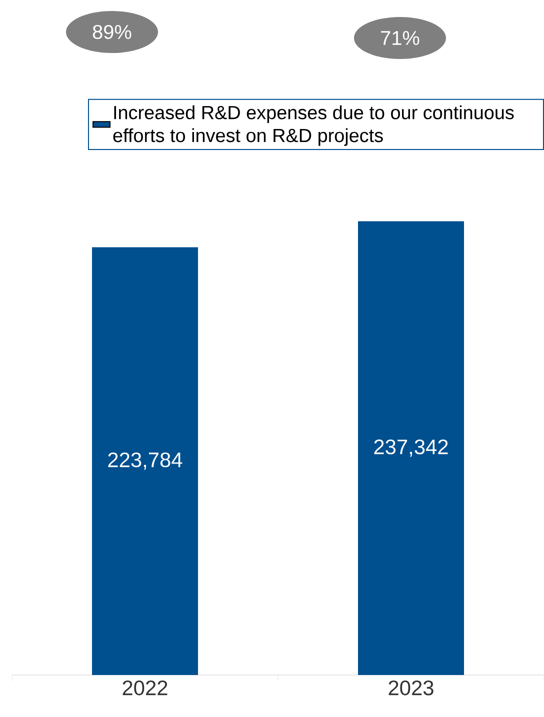 The image size is (544, 717). Describe the element at coordinates (400, 38) in the screenshot. I see `text: 71%` at that location.